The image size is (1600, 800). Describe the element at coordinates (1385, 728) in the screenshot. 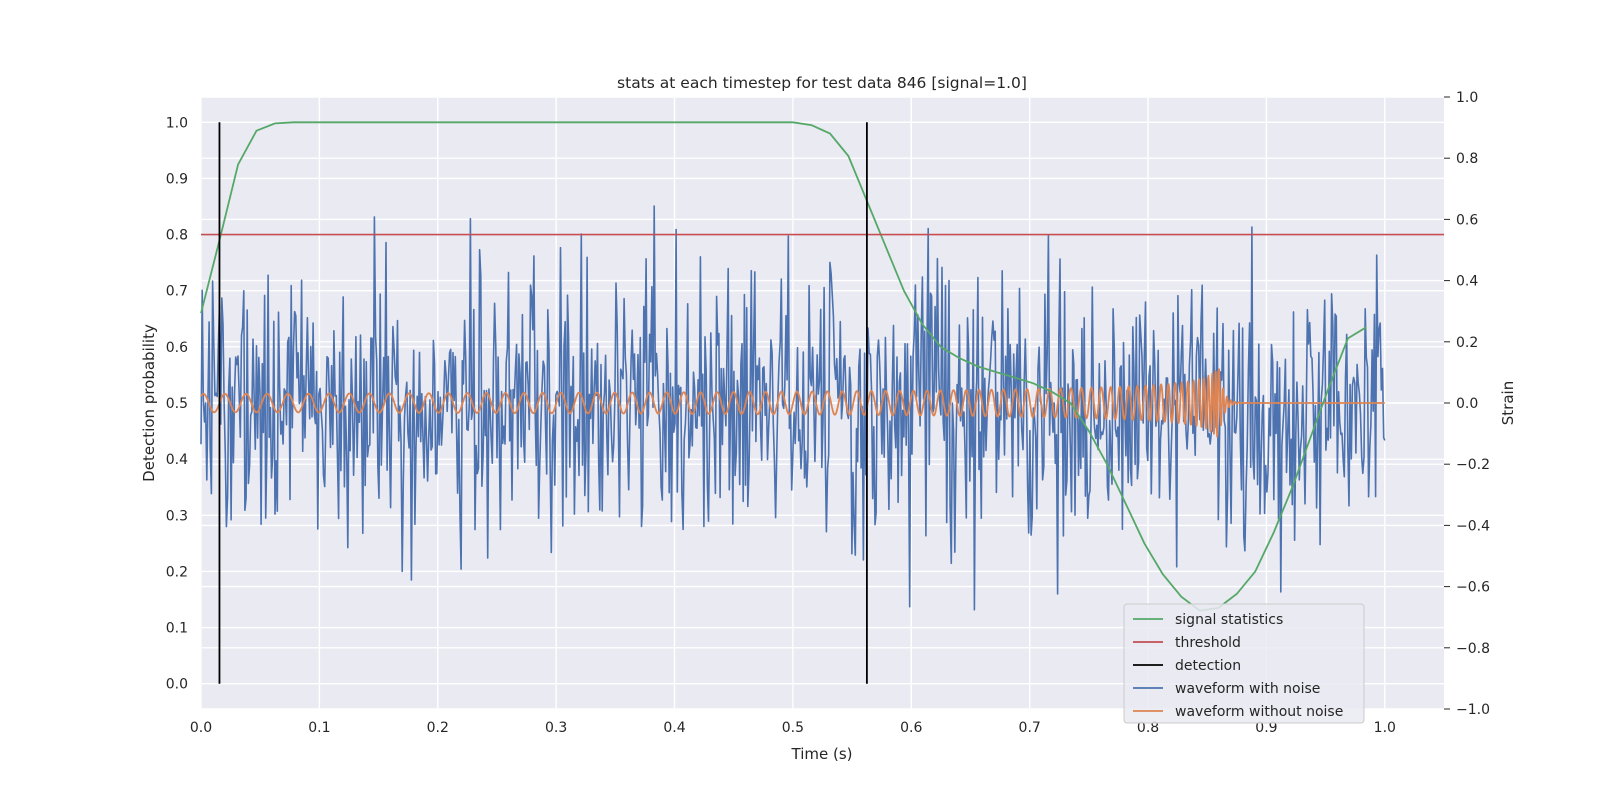

I see `x-tick-label: 1.0` at that location.